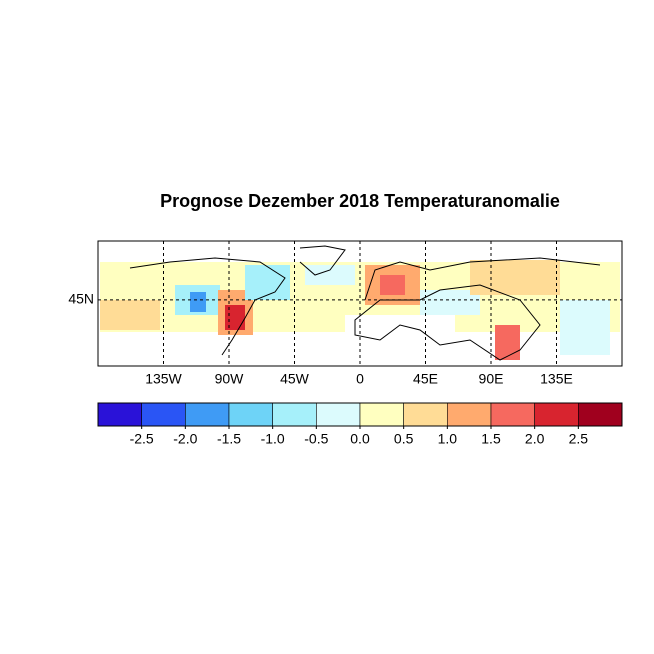 The width and height of the screenshot is (654, 654). I want to click on coastline, so click(365, 303).